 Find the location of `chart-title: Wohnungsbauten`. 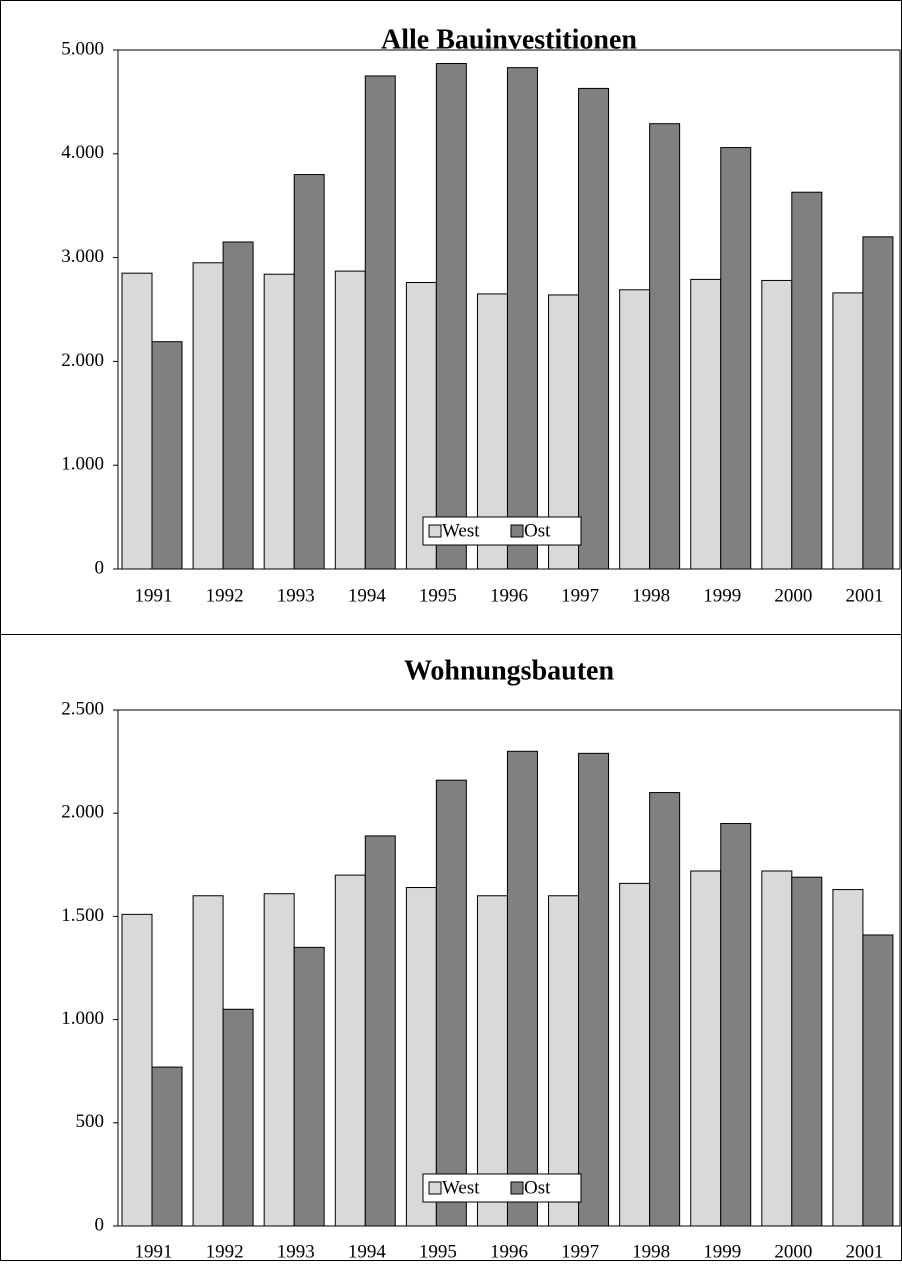

chart-title: Wohnungsbauten is located at coordinates (509, 670).